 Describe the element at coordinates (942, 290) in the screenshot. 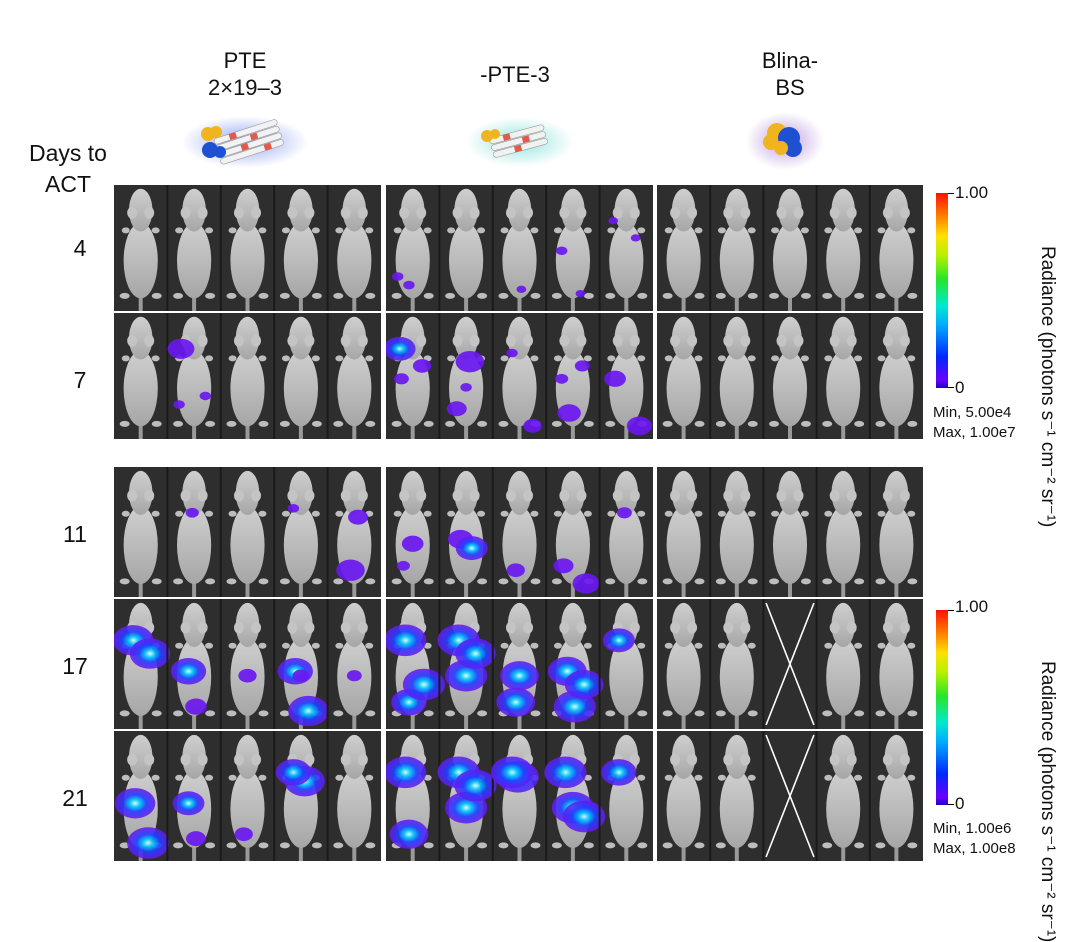

I see `radiance-colorbar-top` at that location.